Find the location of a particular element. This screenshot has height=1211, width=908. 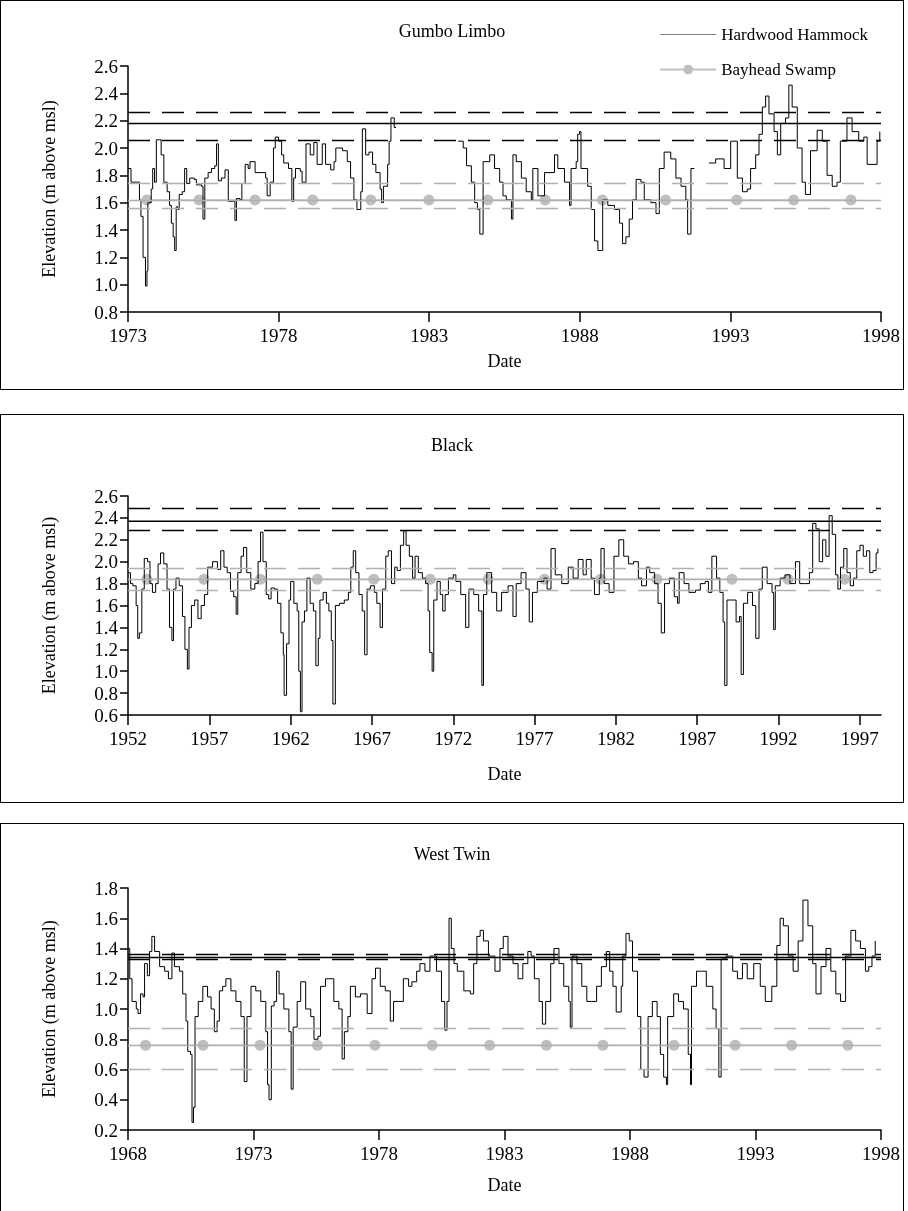

x-tick-label: 1982 is located at coordinates (615, 738).